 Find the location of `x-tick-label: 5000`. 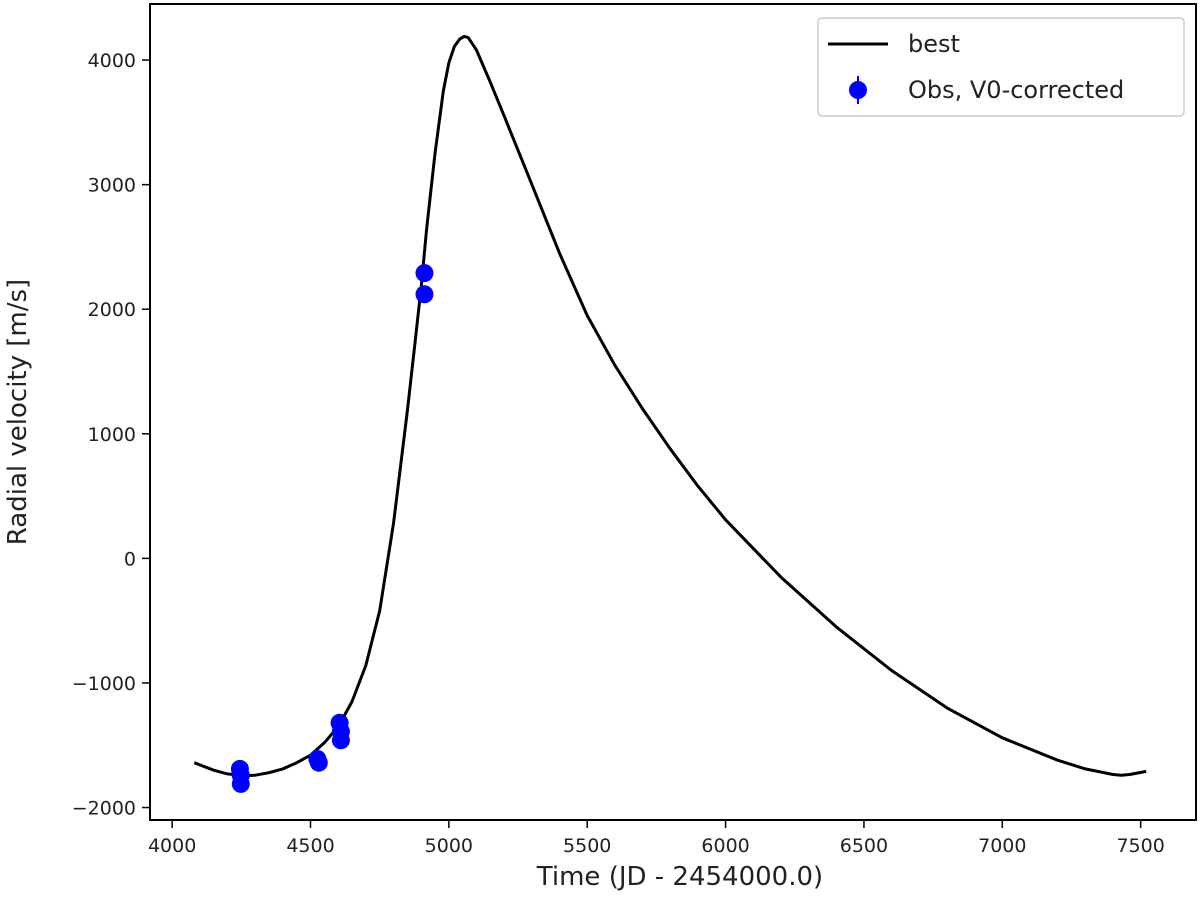

x-tick-label: 5000 is located at coordinates (449, 846).